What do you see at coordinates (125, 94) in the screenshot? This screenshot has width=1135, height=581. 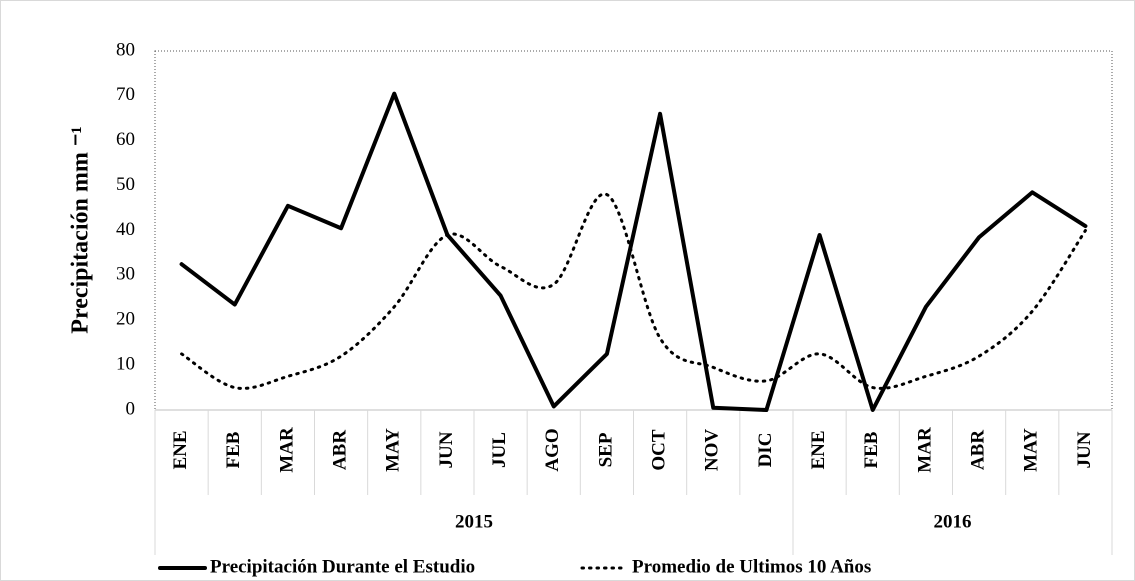 I see `y-tick-label: 70` at bounding box center [125, 94].